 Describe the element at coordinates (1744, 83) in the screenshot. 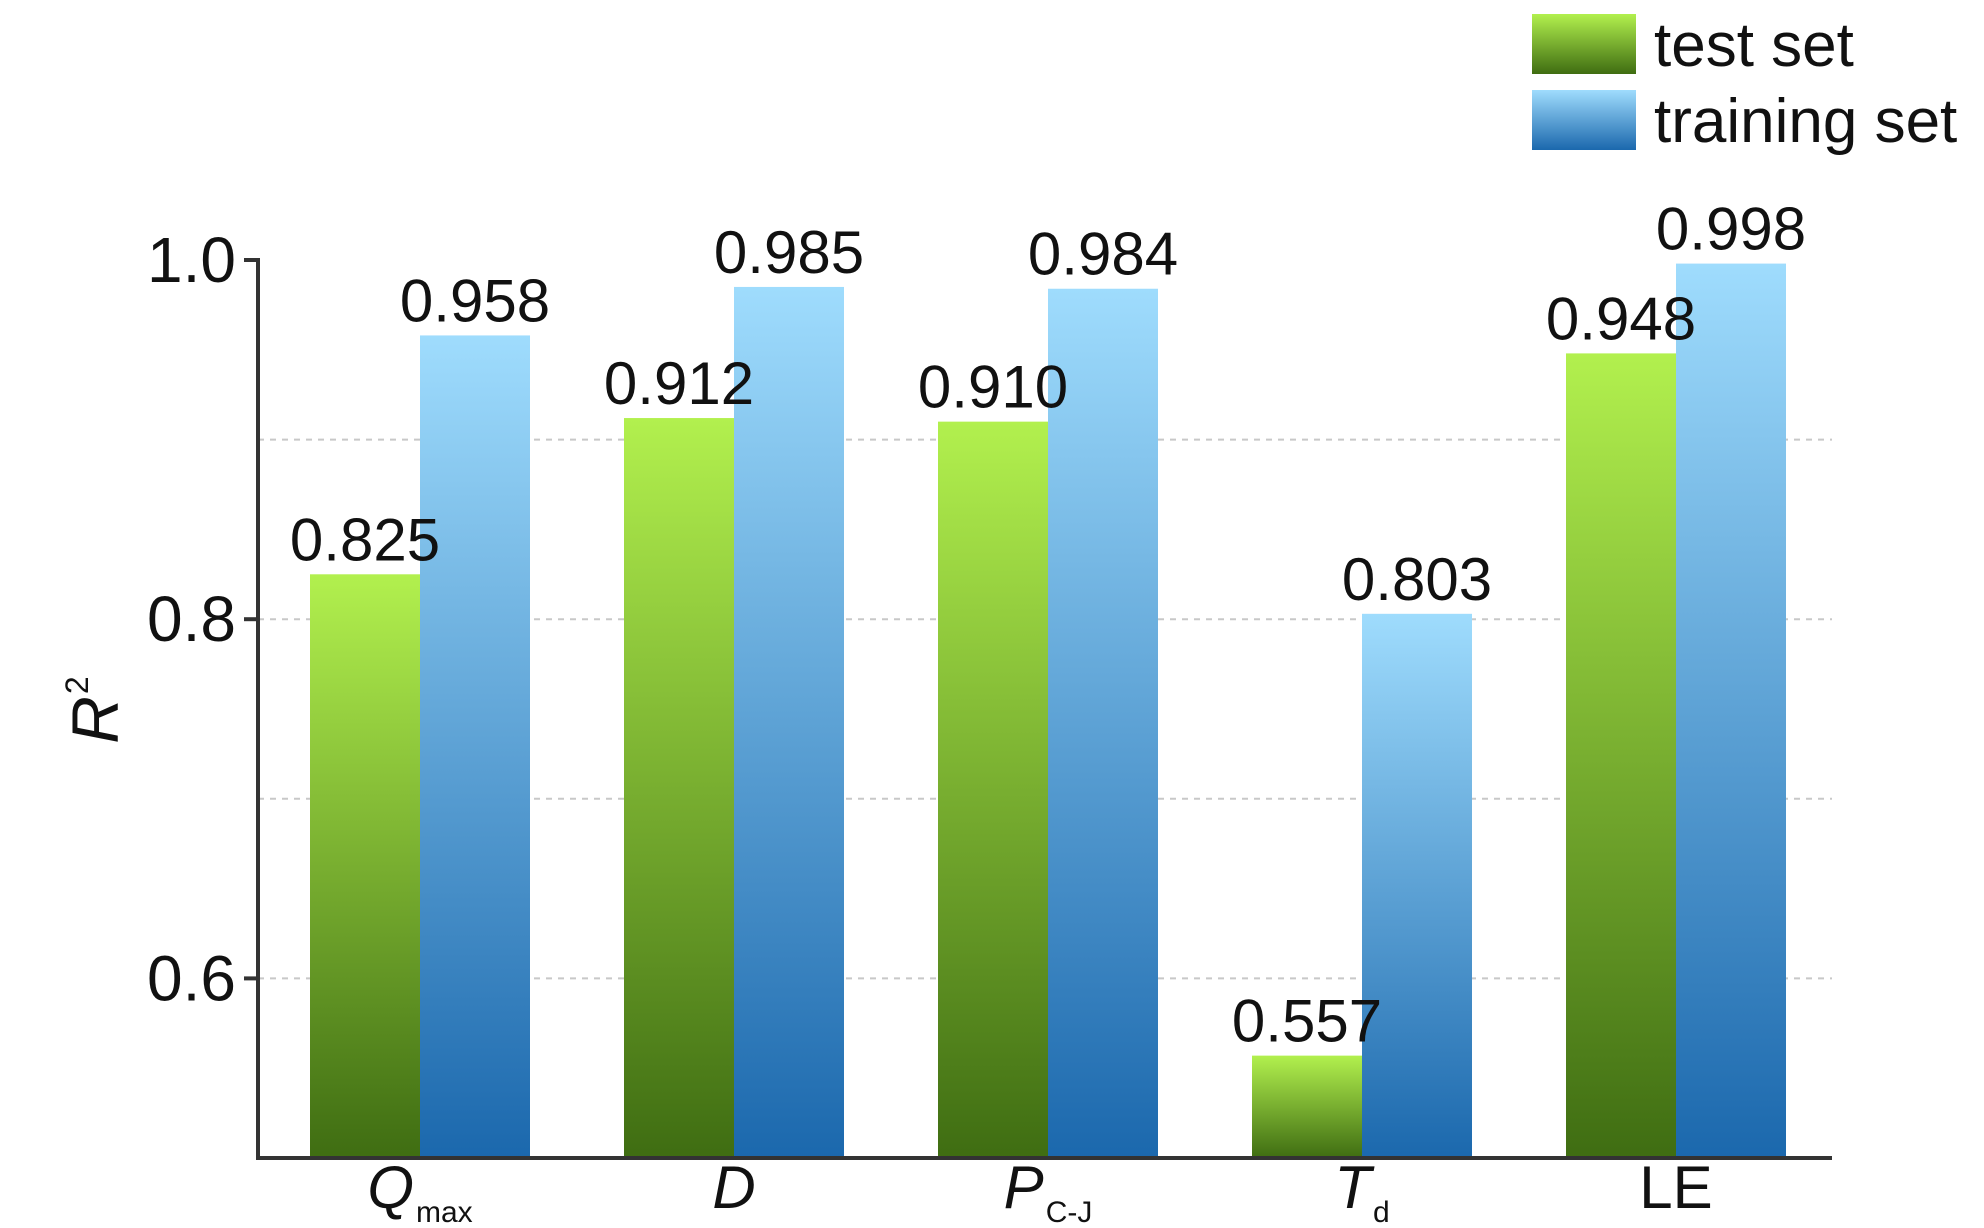

I see `legend: test set training set` at that location.